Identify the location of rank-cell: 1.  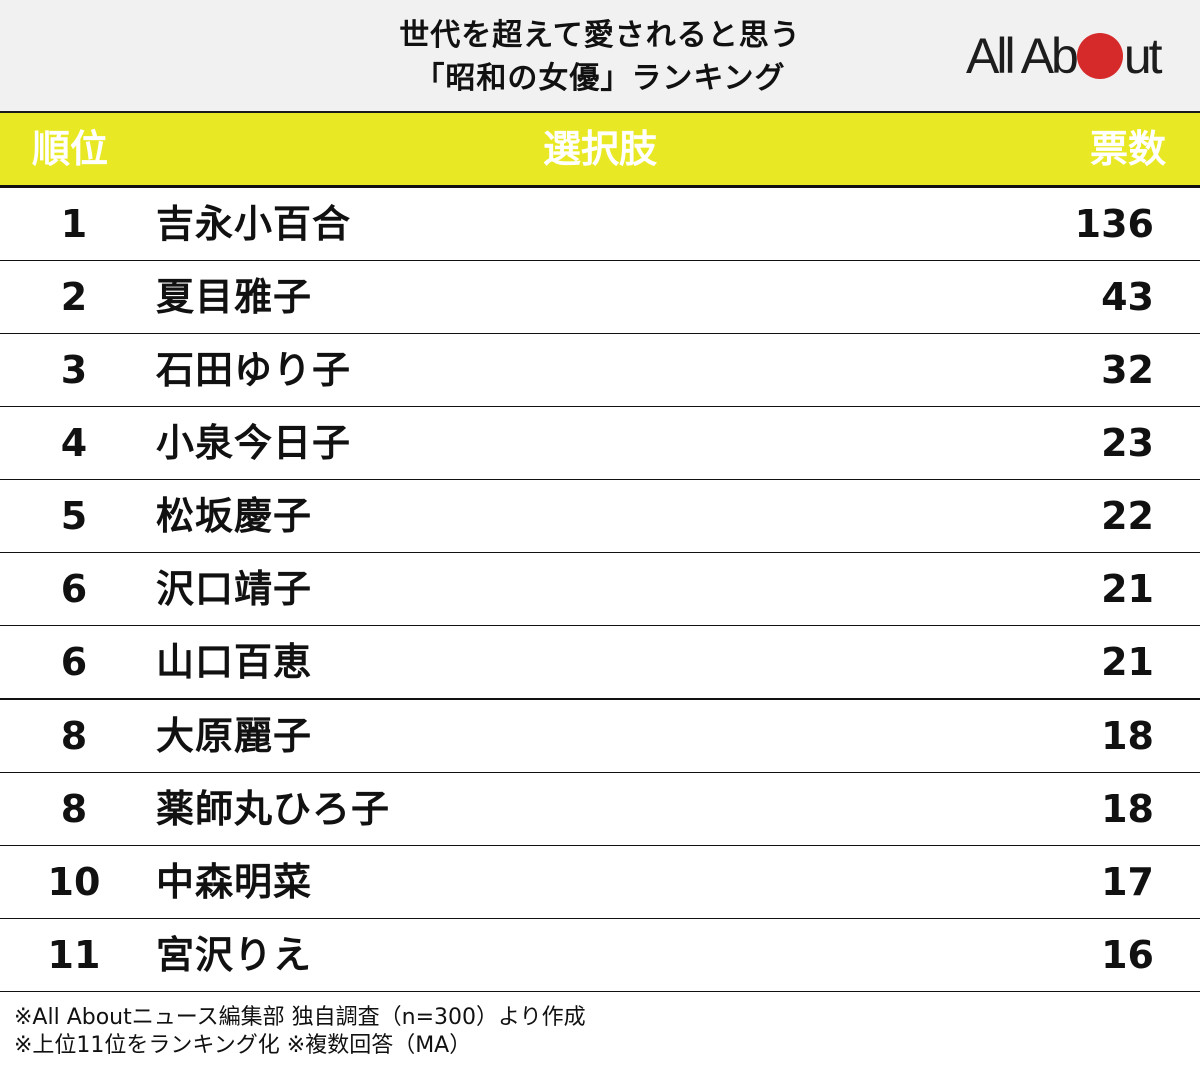
(74, 224).